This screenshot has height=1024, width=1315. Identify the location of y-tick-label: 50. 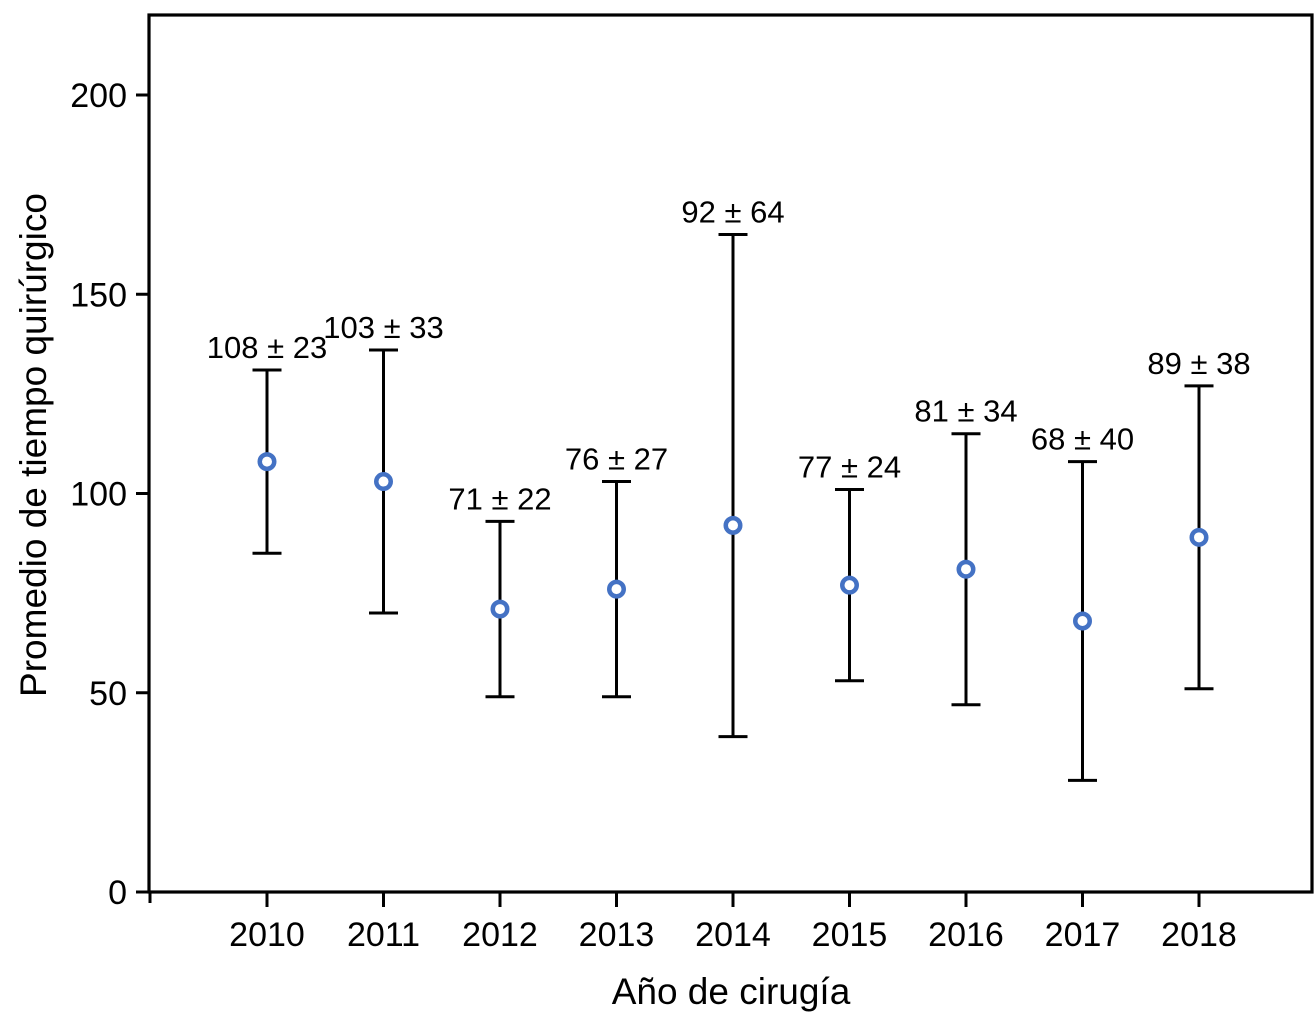
(108, 694).